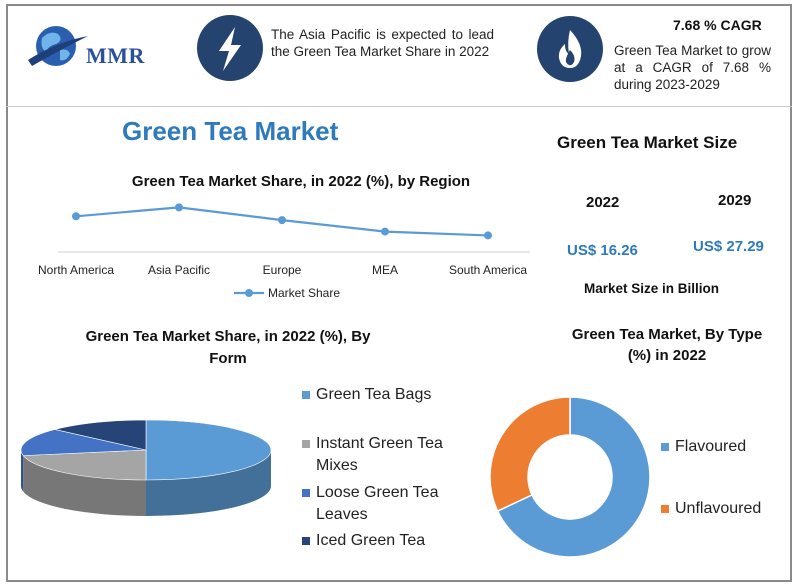 The image size is (800, 588). What do you see at coordinates (488, 270) in the screenshot?
I see `x-tick-label: South America` at bounding box center [488, 270].